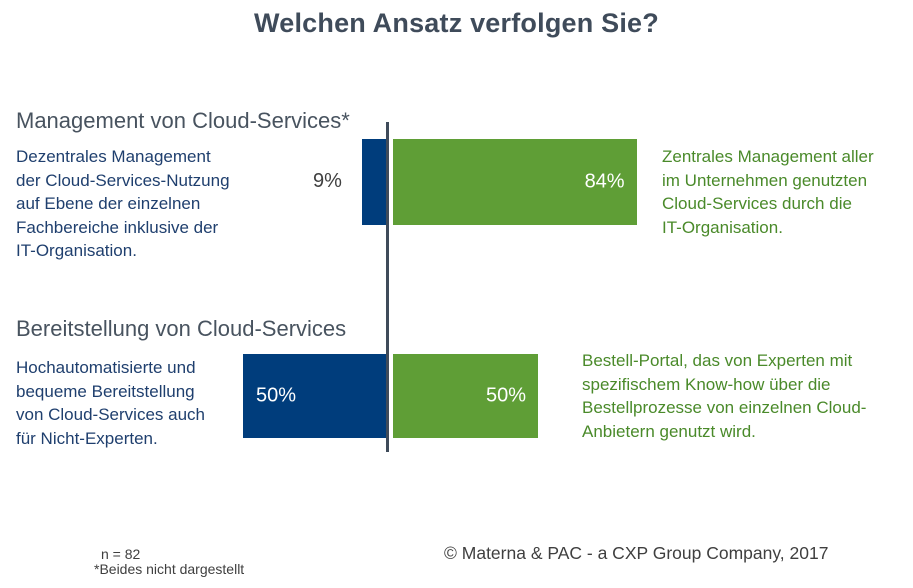 This screenshot has height=588, width=913. What do you see at coordinates (169, 569) in the screenshot?
I see `footnote: *Beides nicht dargestellt` at bounding box center [169, 569].